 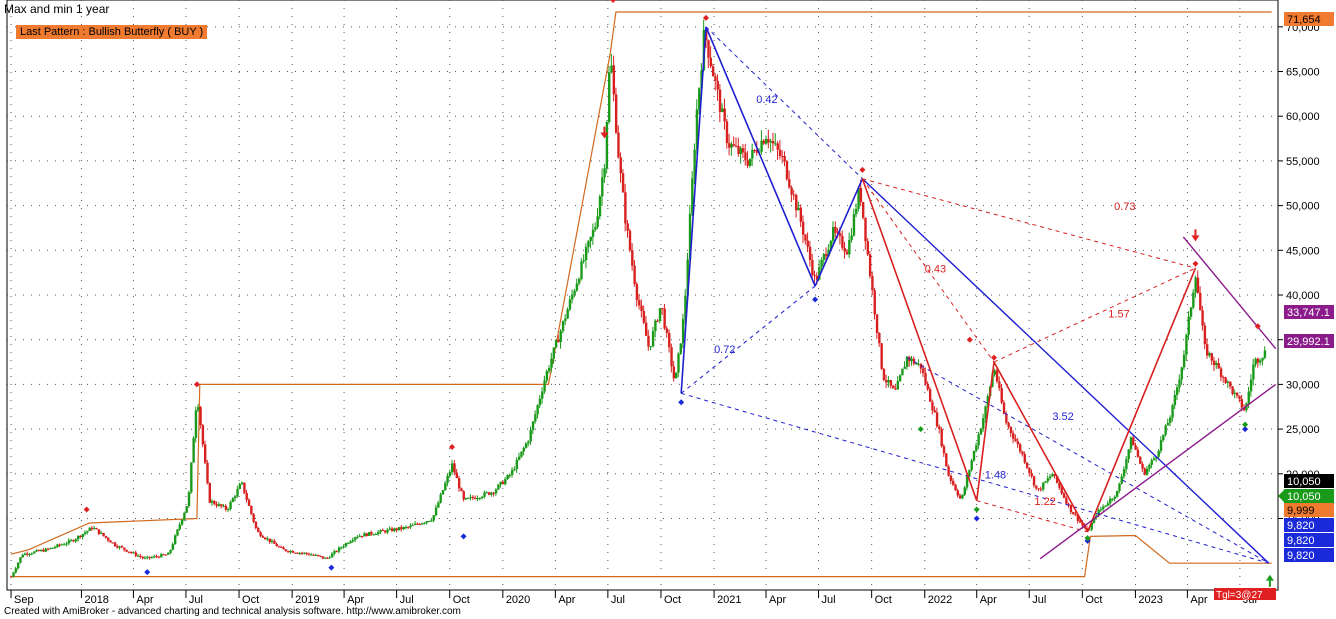 I want to click on pattern-ratio-label: 0.43, so click(x=935, y=270).